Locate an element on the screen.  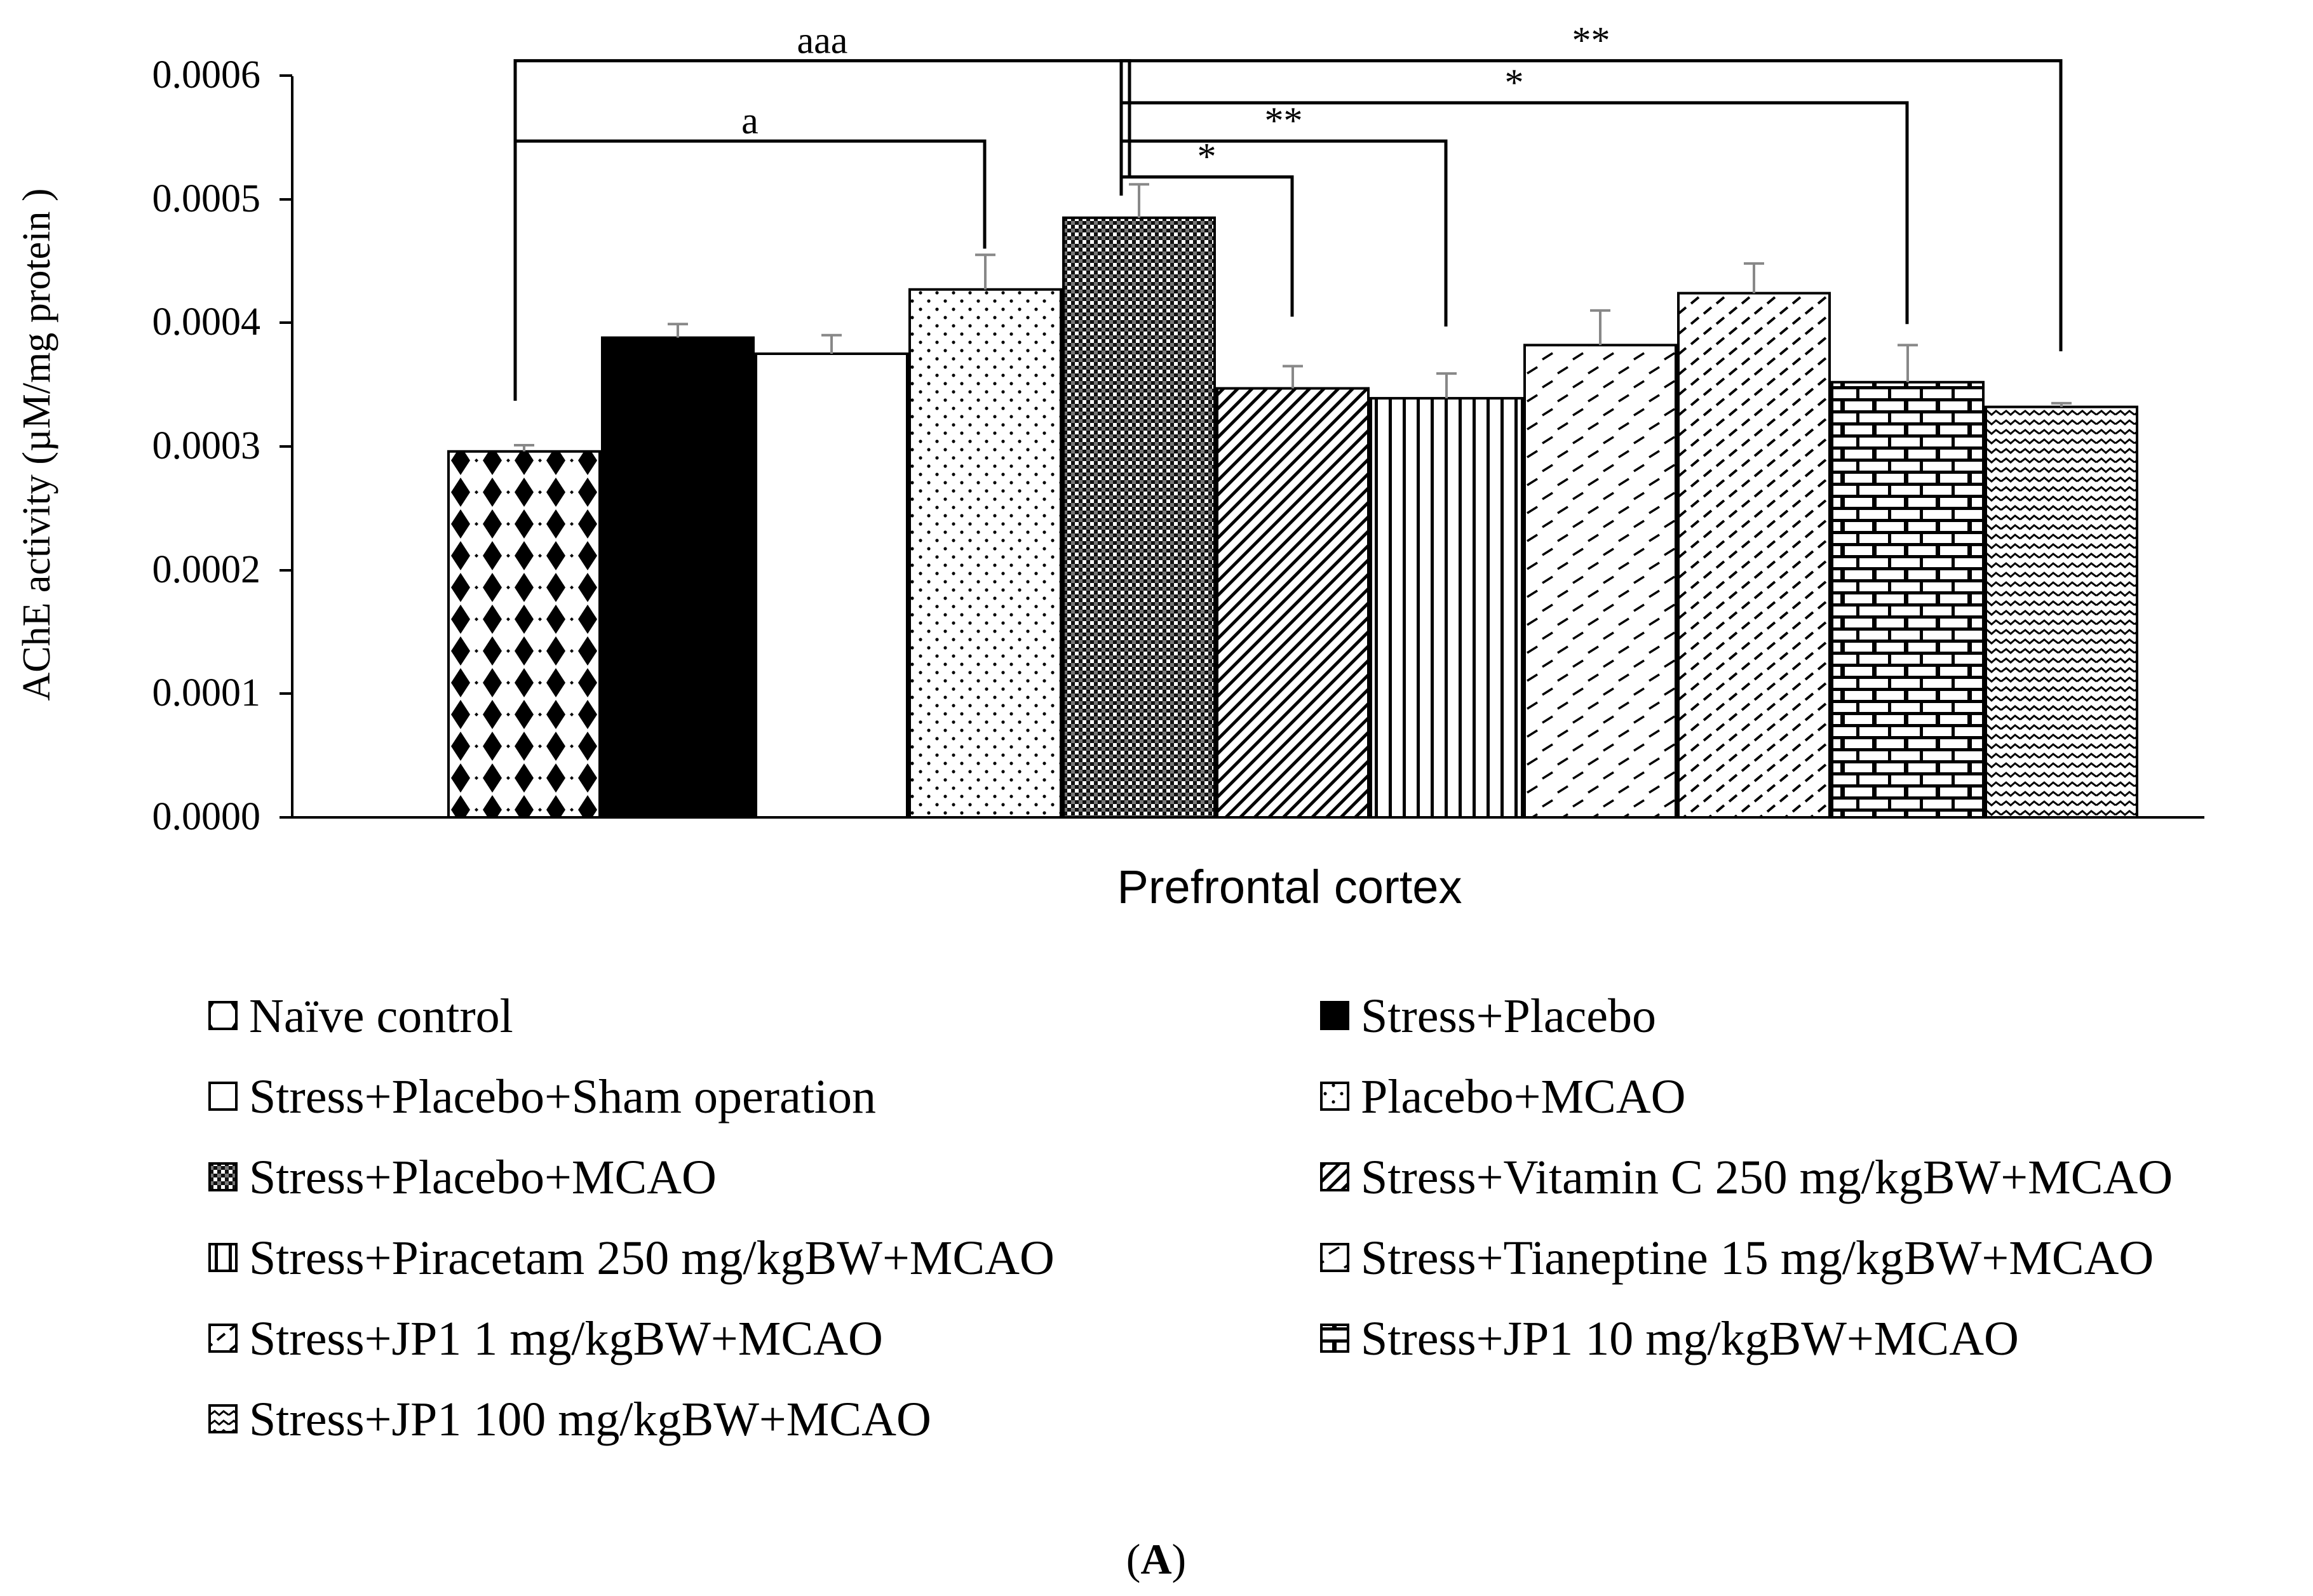
legend-label: Stress+Placebo is located at coordinates (1508, 1016).